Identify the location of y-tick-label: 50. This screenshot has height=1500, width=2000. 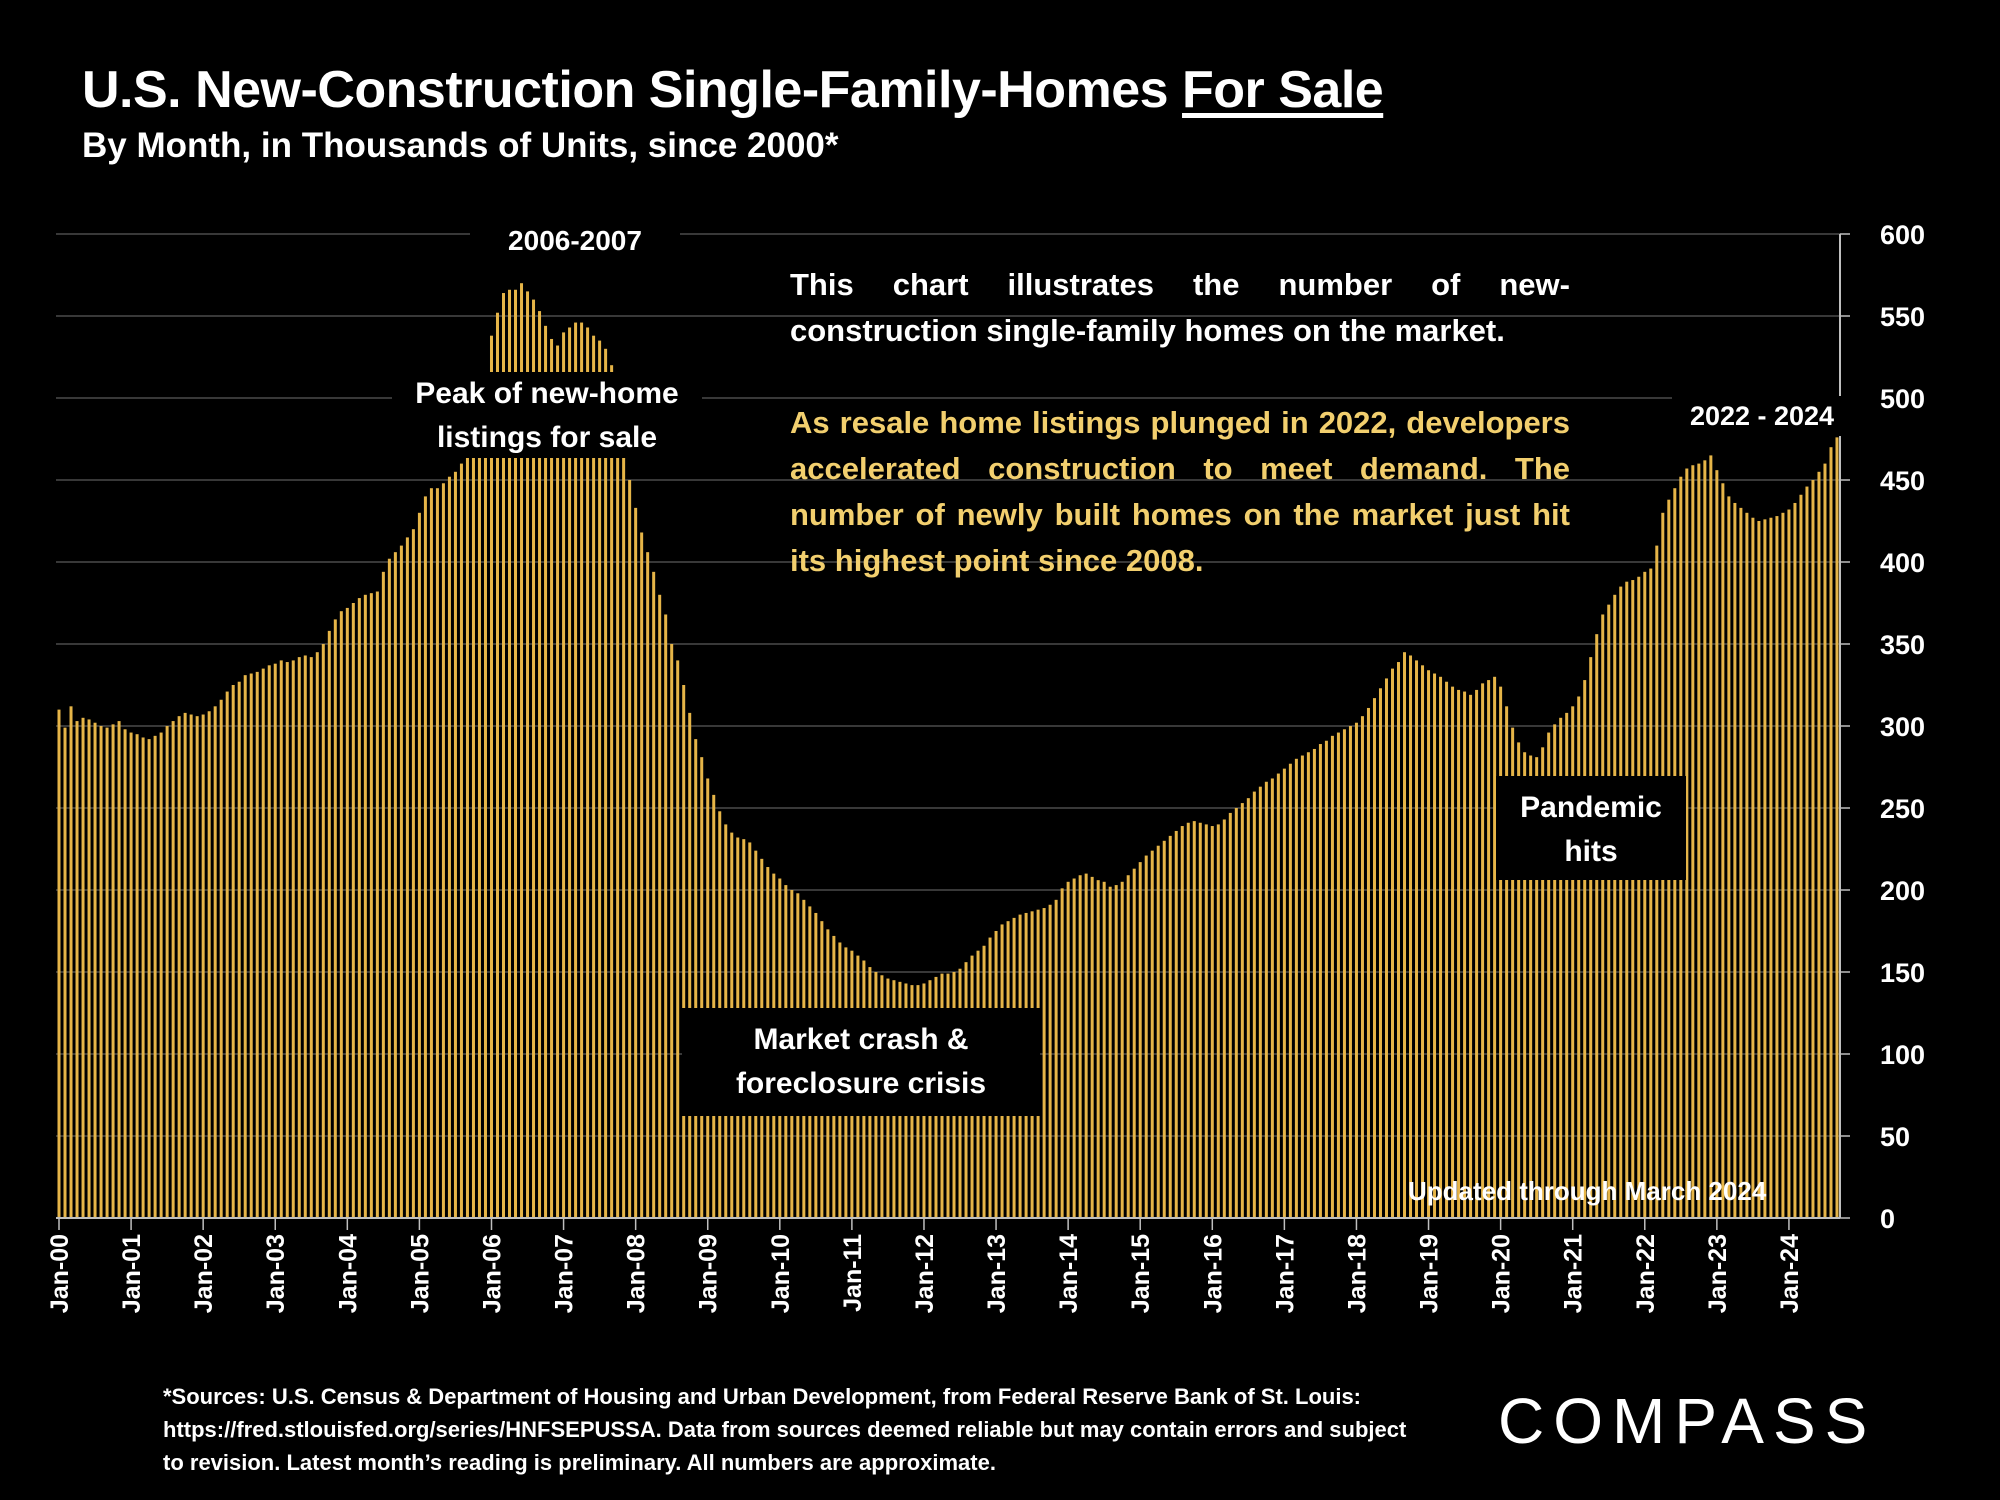
(1895, 1137).